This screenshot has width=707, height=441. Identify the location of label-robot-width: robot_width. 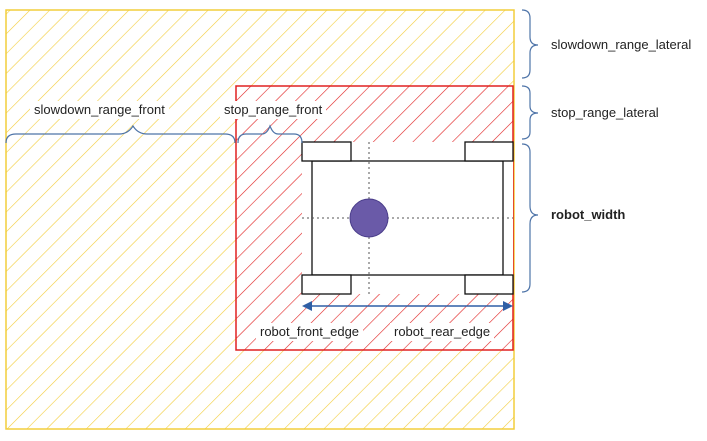
(588, 214).